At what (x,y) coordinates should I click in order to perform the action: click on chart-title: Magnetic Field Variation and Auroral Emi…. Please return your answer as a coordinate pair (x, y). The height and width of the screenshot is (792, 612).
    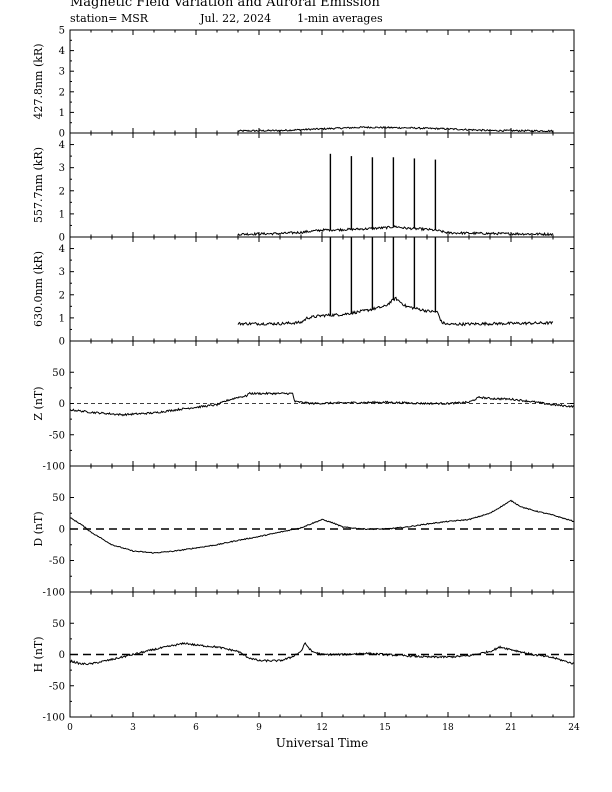
    Looking at the image, I should click on (225, 5).